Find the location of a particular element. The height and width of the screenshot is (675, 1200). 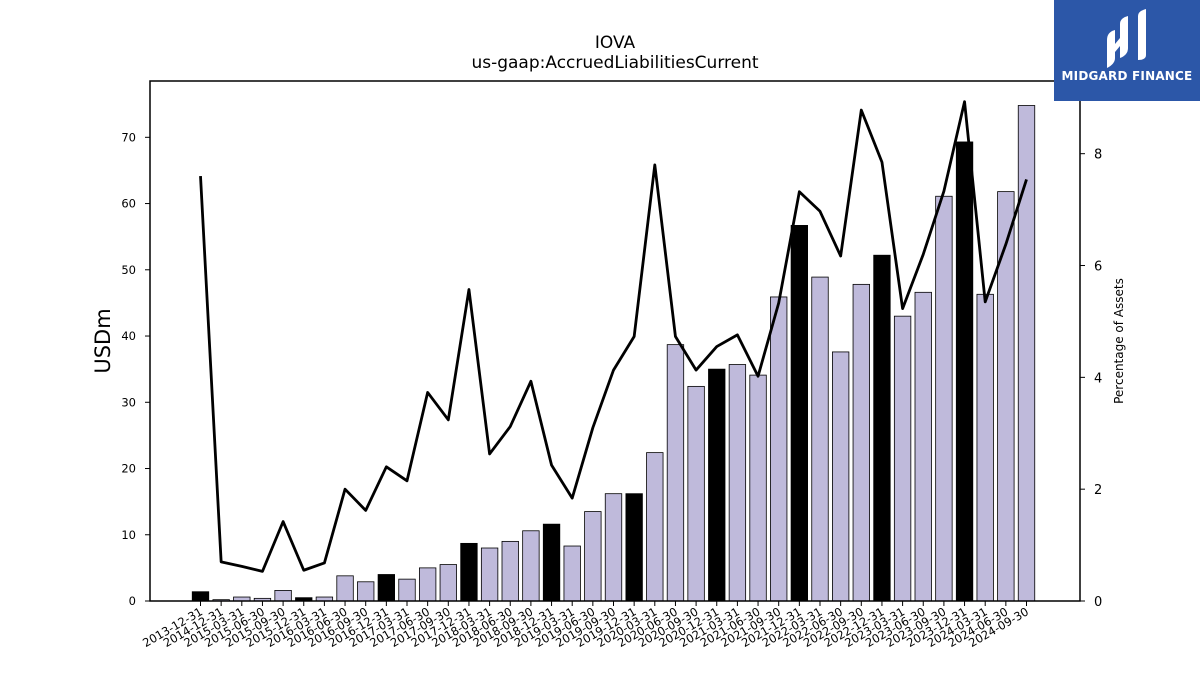

y-tick-label: 20 is located at coordinates (128, 469).